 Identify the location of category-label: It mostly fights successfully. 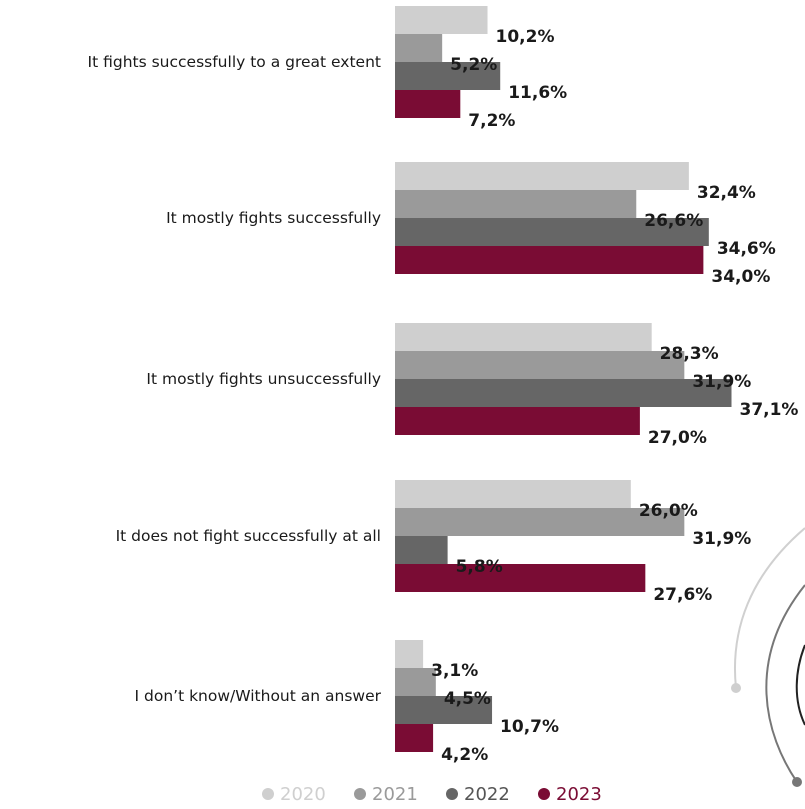
(273, 218).